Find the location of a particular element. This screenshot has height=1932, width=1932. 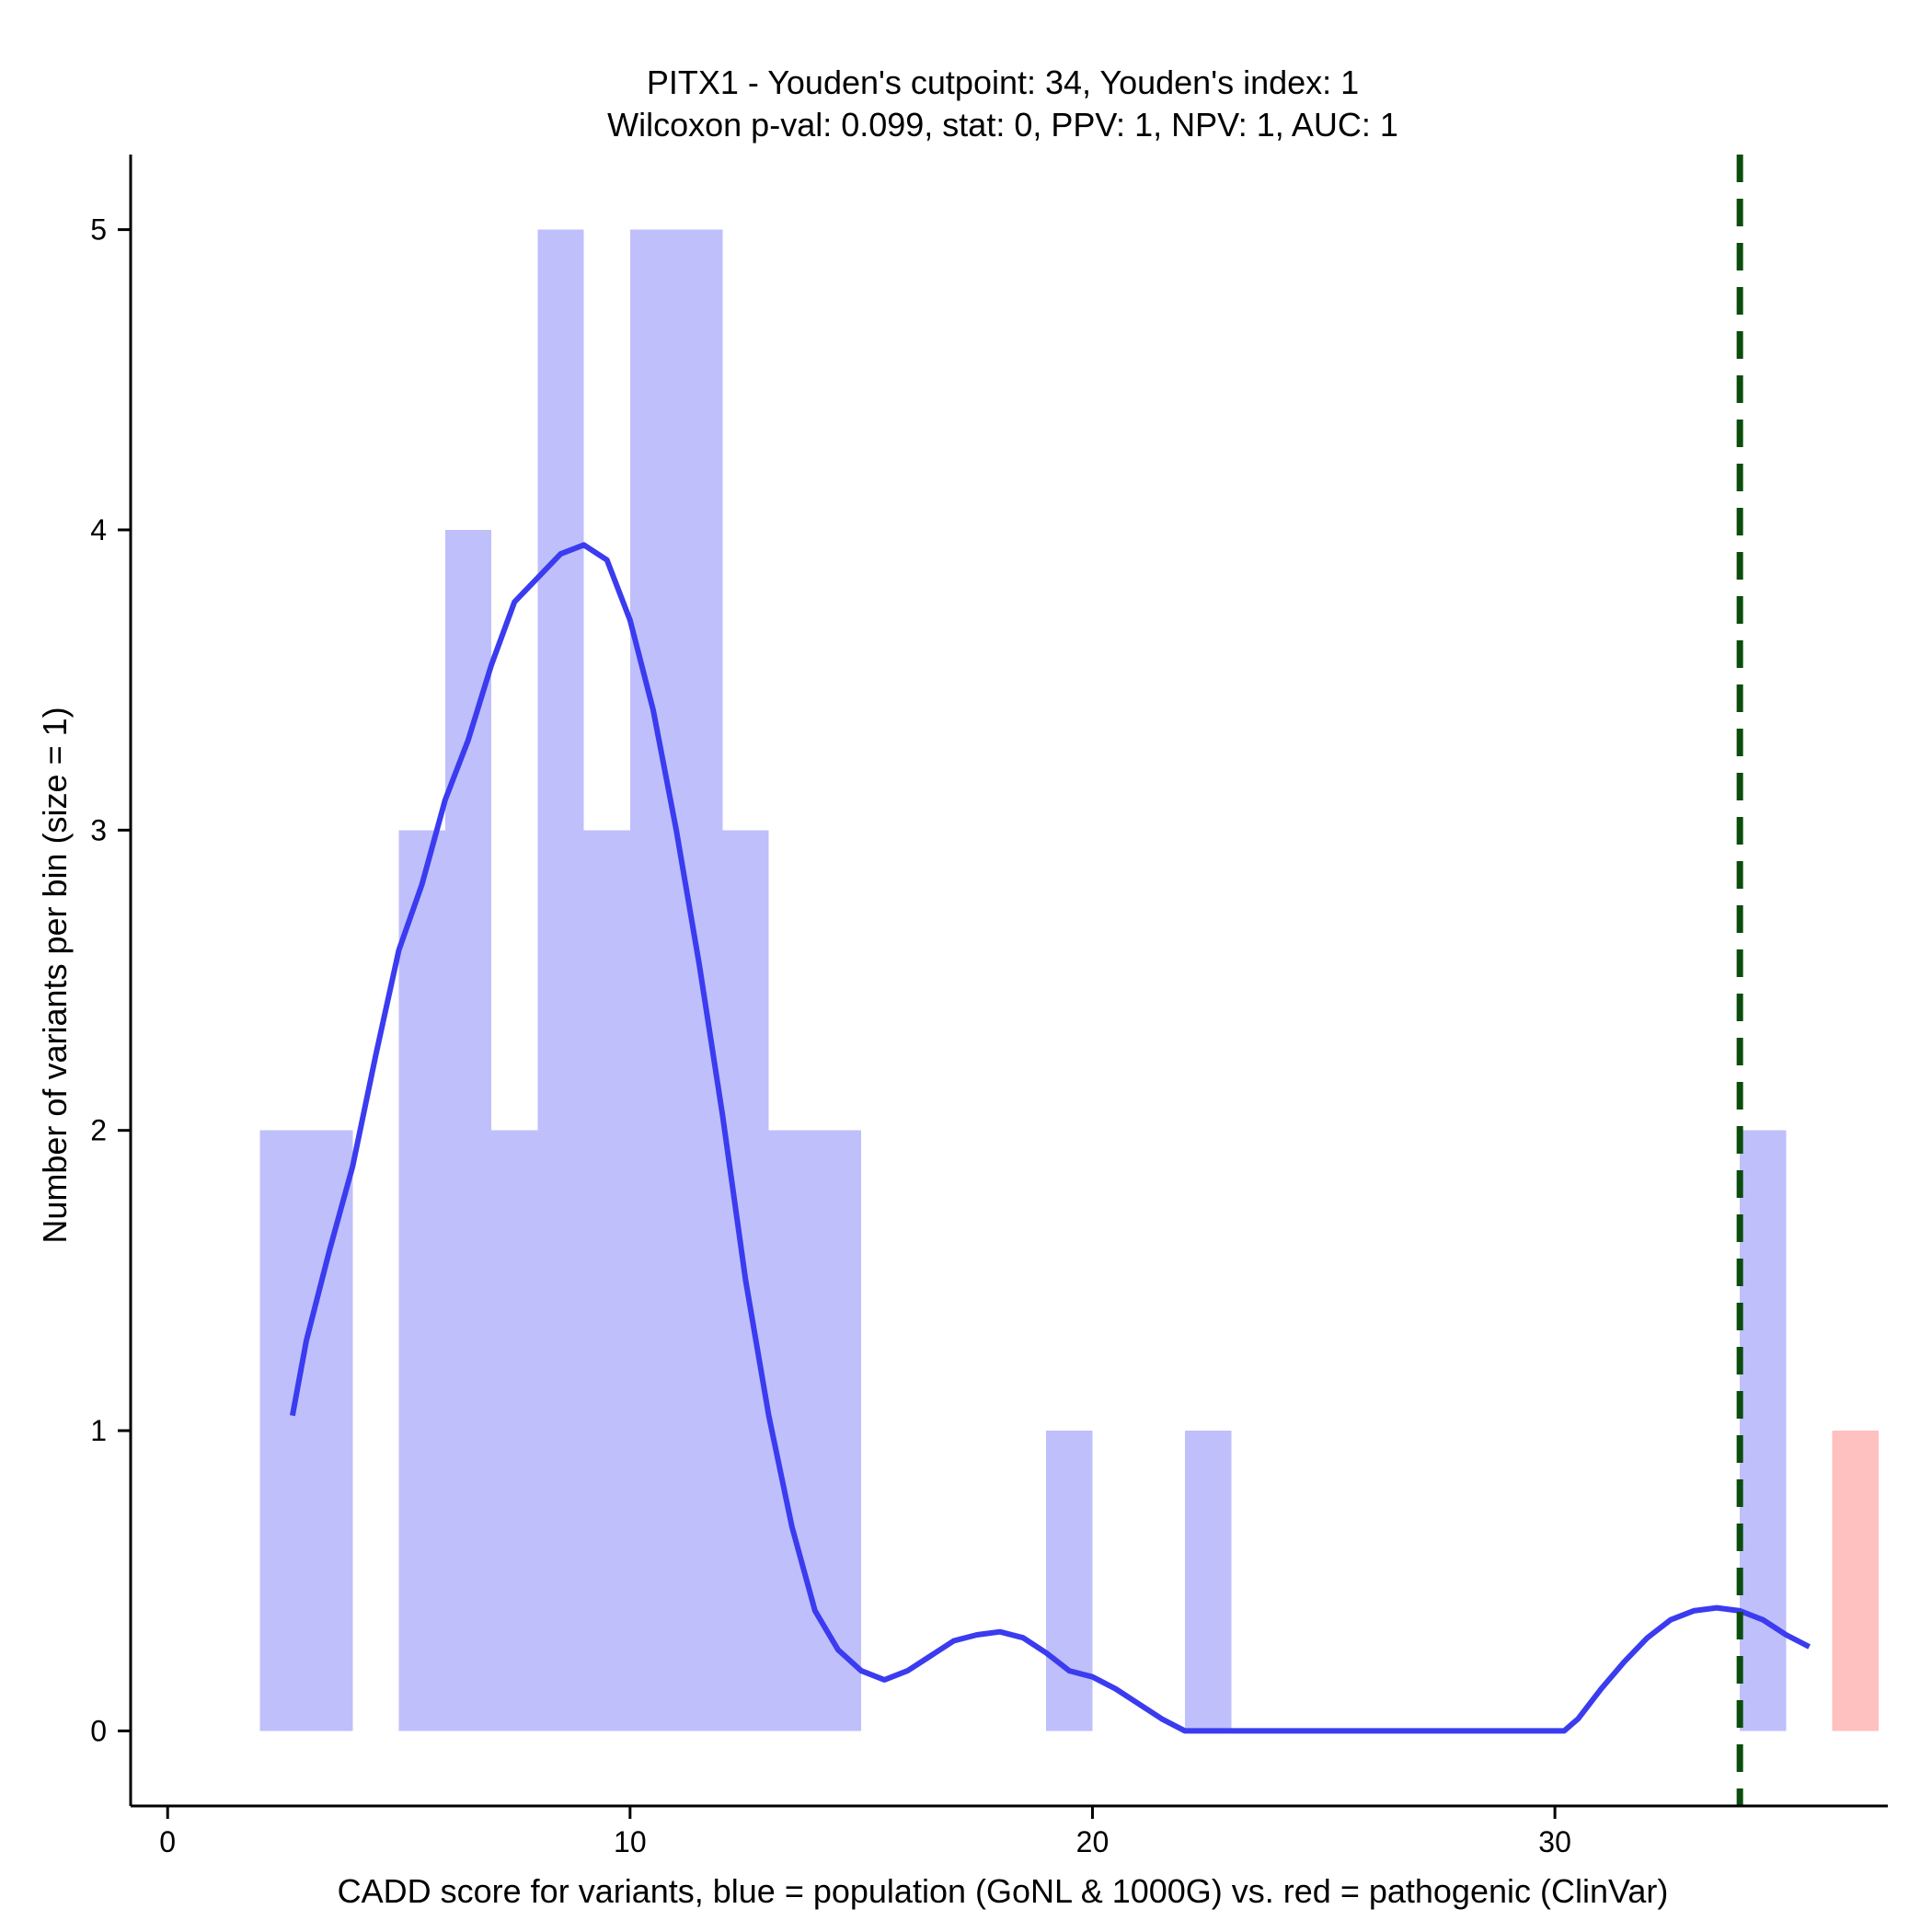

x-tick-label-0: 0 is located at coordinates (167, 1841).